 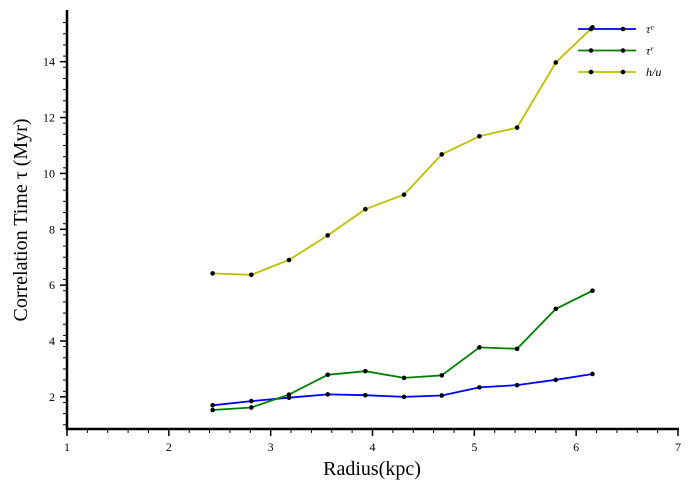 What do you see at coordinates (169, 447) in the screenshot?
I see `x-tick-label: 2` at bounding box center [169, 447].